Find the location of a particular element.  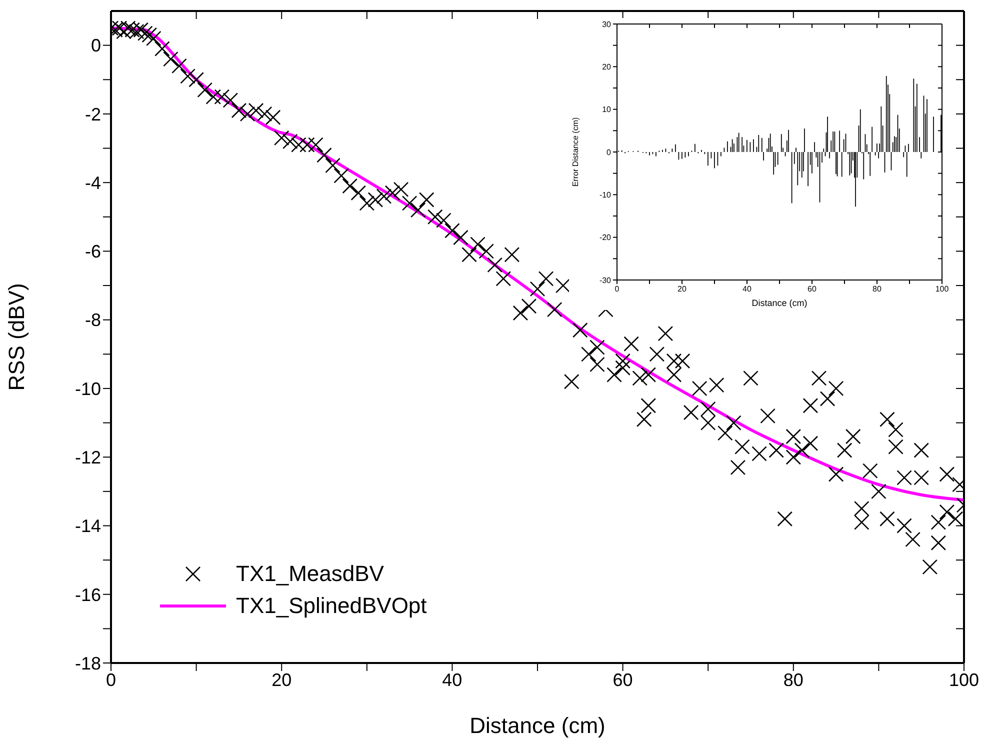

y-axis-title: RSS (dBV) is located at coordinates (16, 337).